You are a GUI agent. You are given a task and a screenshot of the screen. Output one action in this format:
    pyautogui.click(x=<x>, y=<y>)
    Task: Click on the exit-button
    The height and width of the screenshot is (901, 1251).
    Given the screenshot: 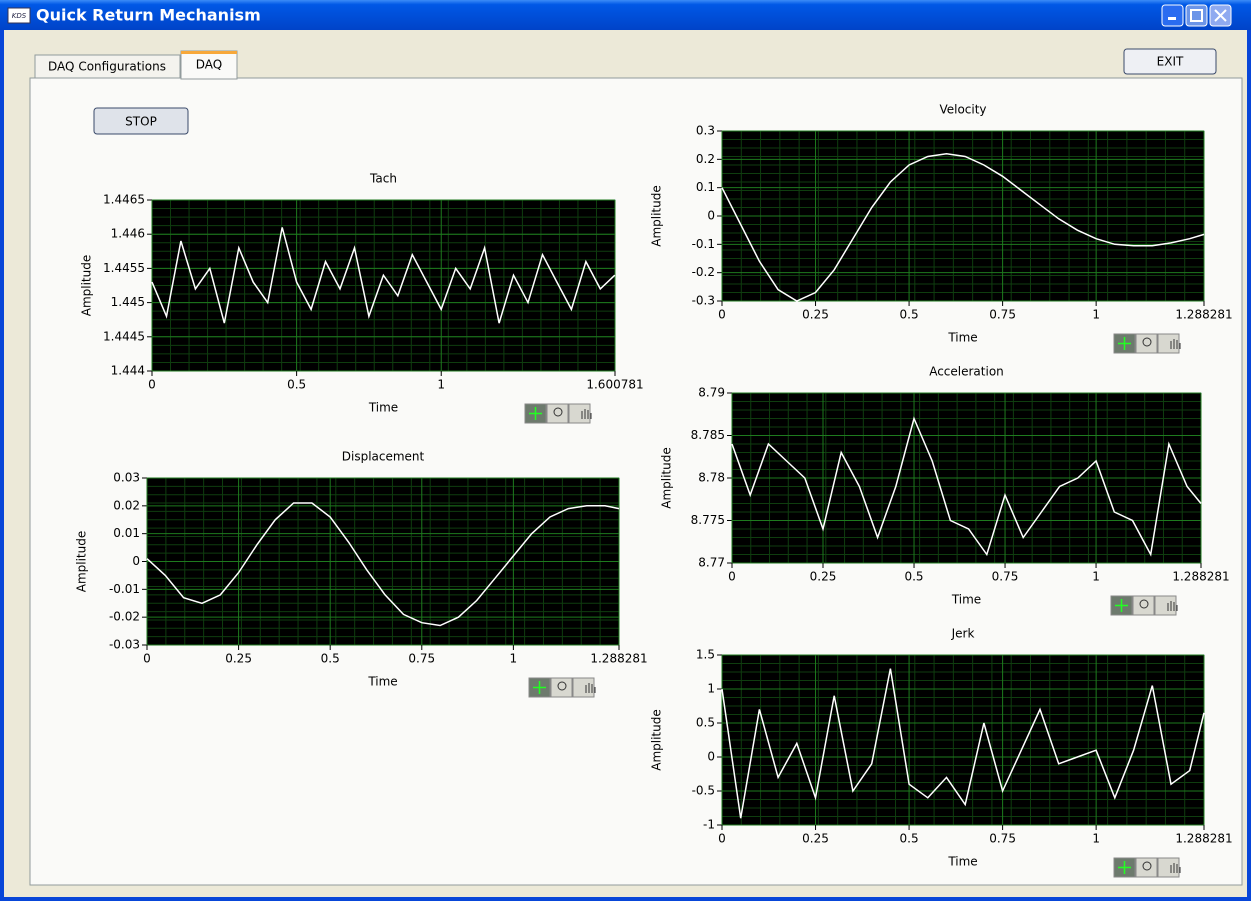 What is the action you would take?
    pyautogui.click(x=1170, y=61)
    